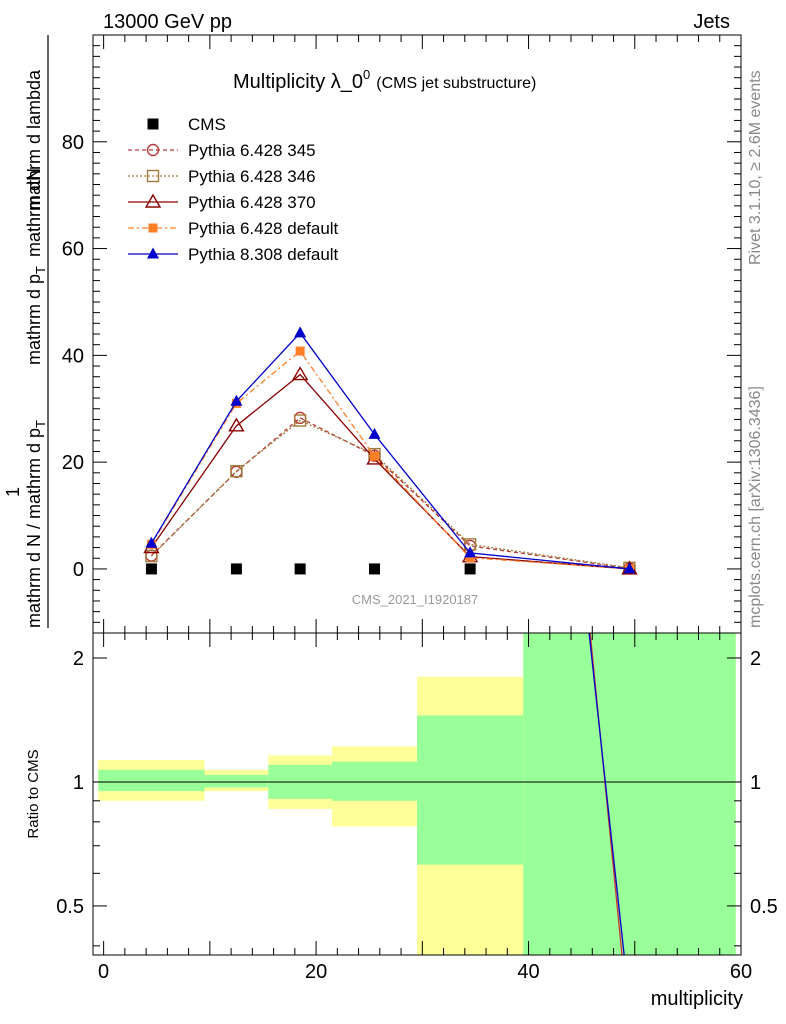 The height and width of the screenshot is (1024, 786). I want to click on x-axis-label: multiplicity, so click(697, 999).